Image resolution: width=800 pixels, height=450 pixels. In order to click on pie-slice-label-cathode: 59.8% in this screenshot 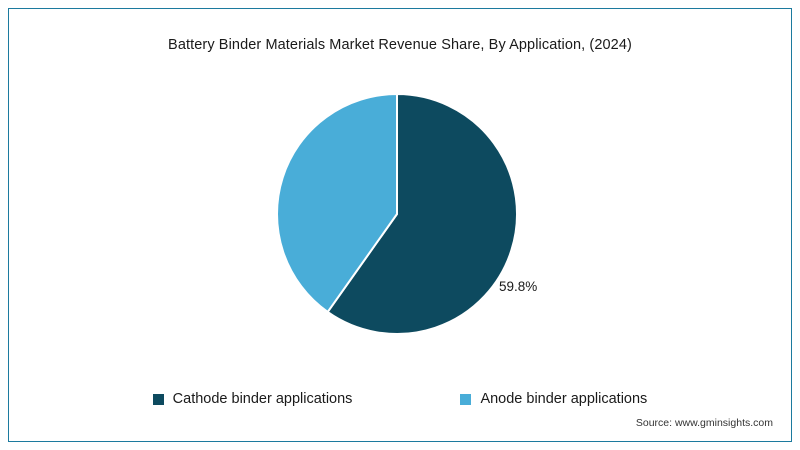, I will do `click(518, 286)`.